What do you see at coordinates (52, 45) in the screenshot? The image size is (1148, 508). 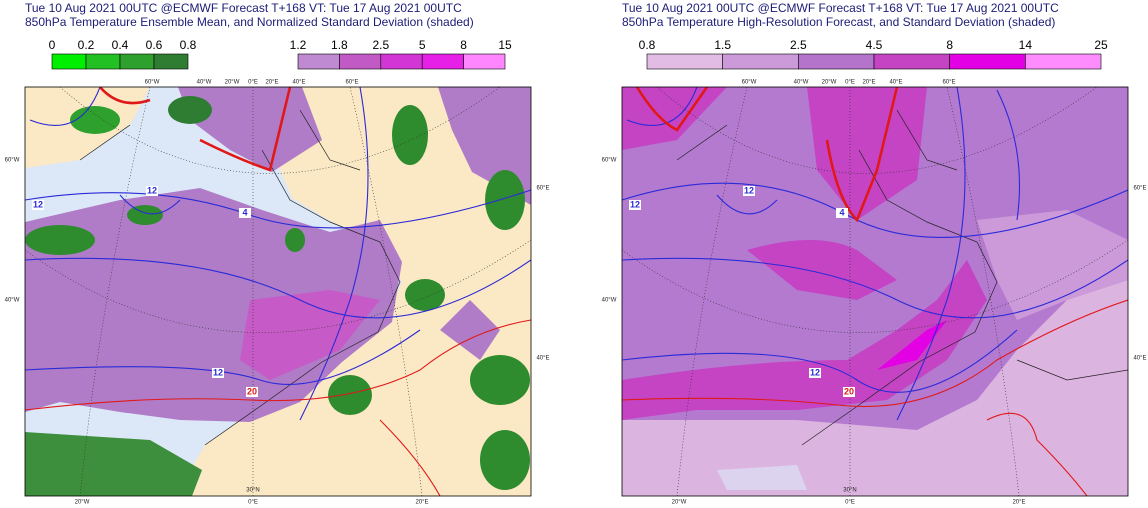 I see `colorbar-label: 0` at bounding box center [52, 45].